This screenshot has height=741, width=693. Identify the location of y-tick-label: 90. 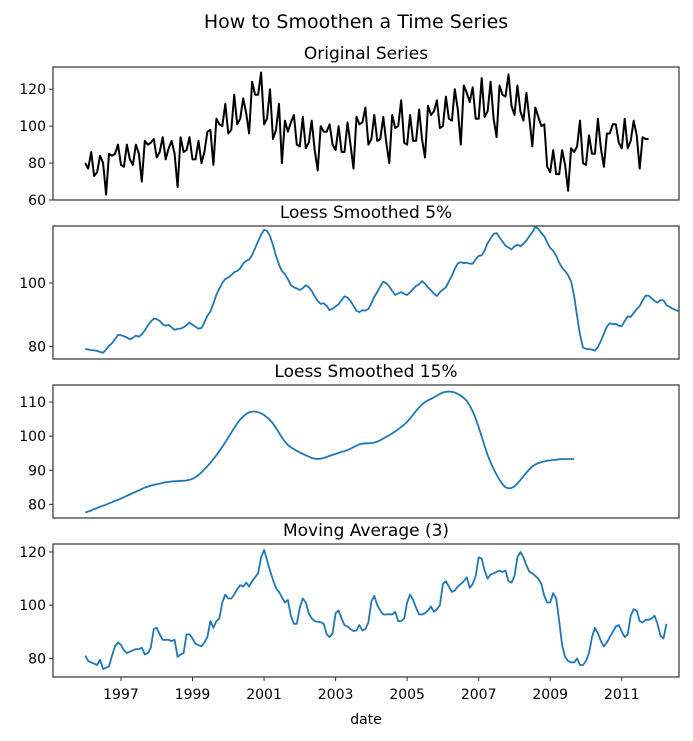
(37, 471).